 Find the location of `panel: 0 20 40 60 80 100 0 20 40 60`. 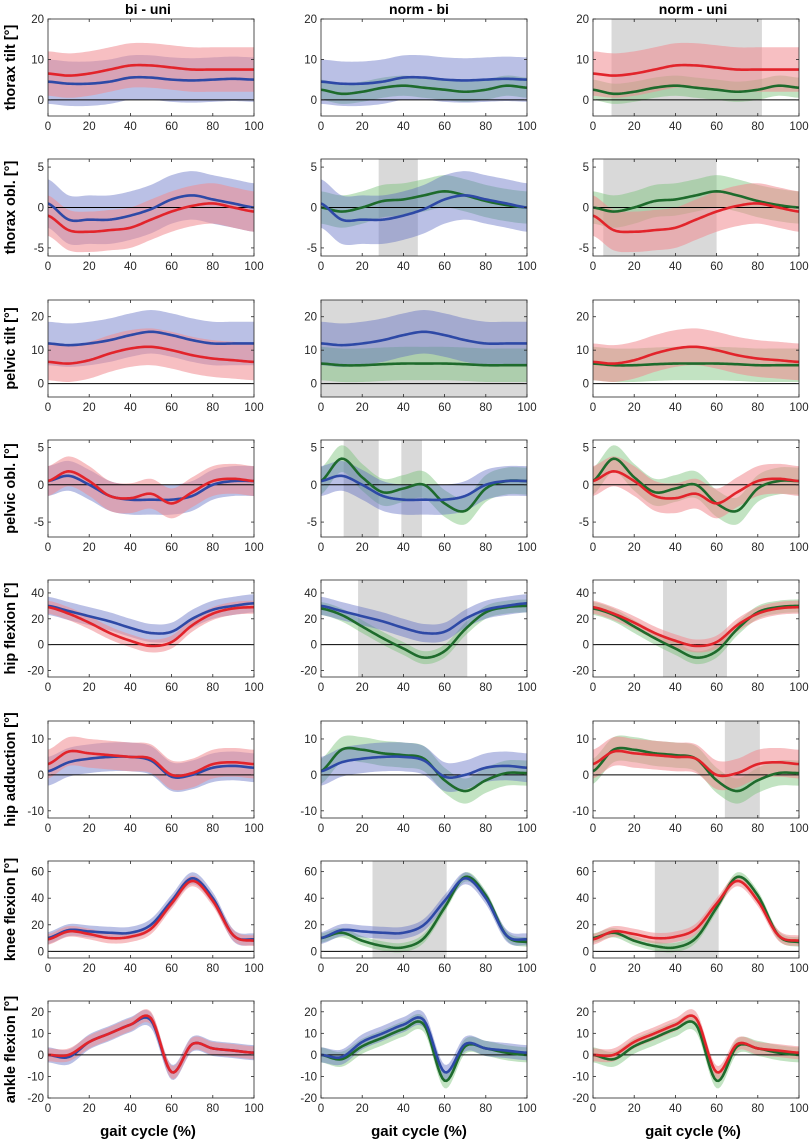

panel: 0 20 40 60 80 100 0 20 40 60 is located at coordinates (147, 917).